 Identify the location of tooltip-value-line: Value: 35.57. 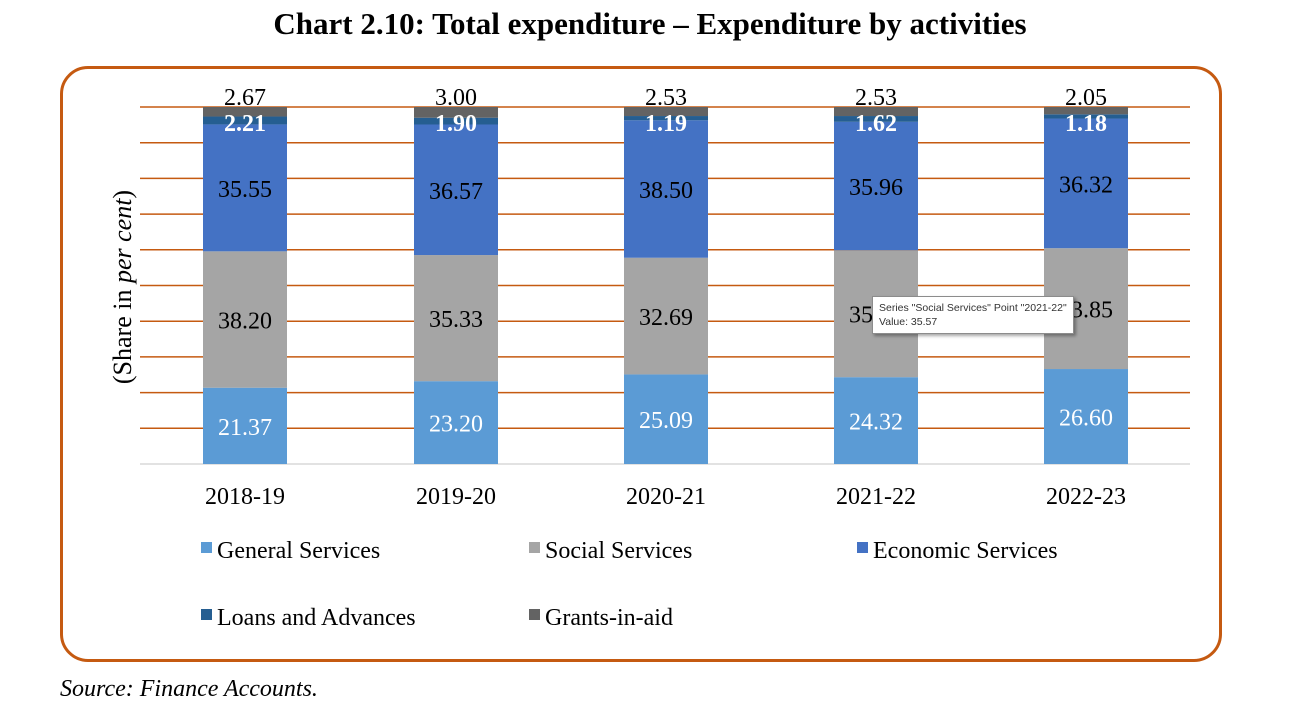
(908, 322).